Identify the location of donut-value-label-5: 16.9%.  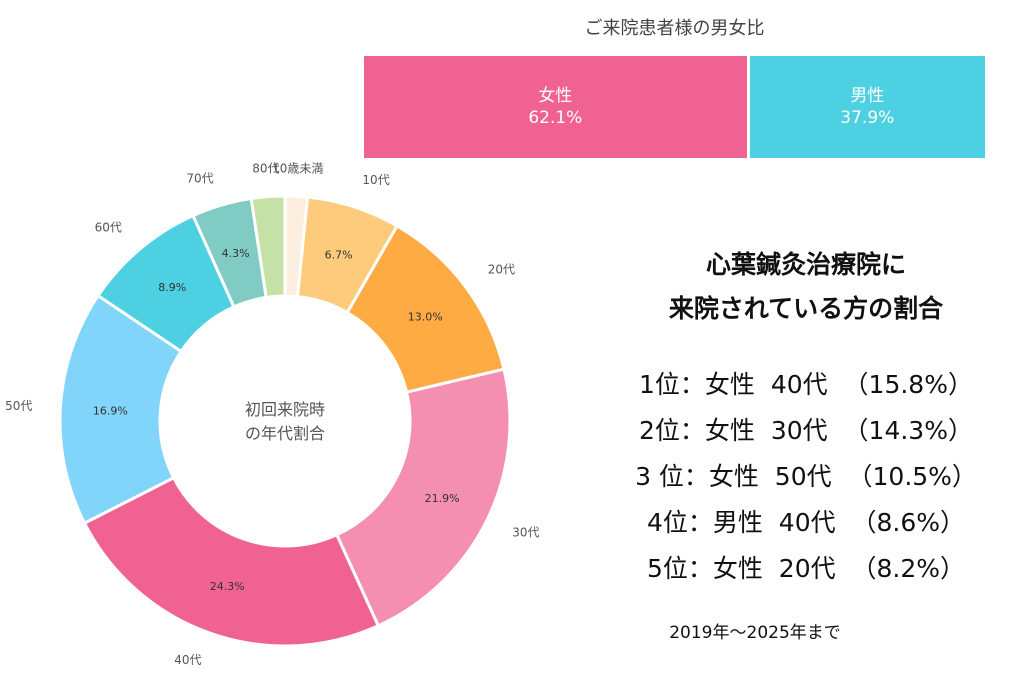
(110, 411).